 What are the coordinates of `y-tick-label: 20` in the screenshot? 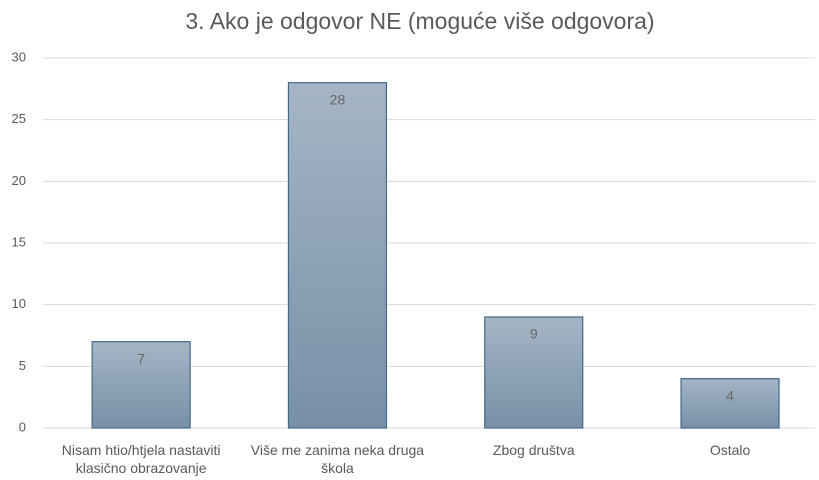 It's located at (19, 180).